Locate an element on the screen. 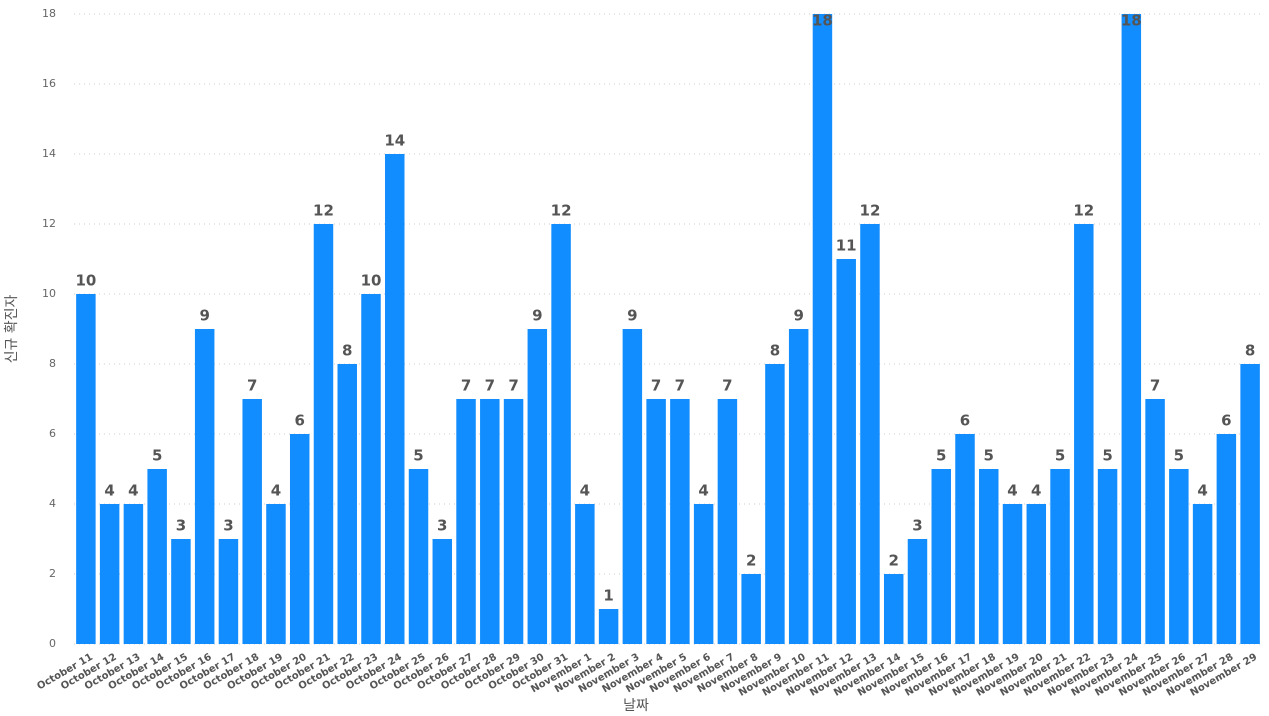 This screenshot has width=1269, height=716. y-tick-label: 10 is located at coordinates (49, 293).